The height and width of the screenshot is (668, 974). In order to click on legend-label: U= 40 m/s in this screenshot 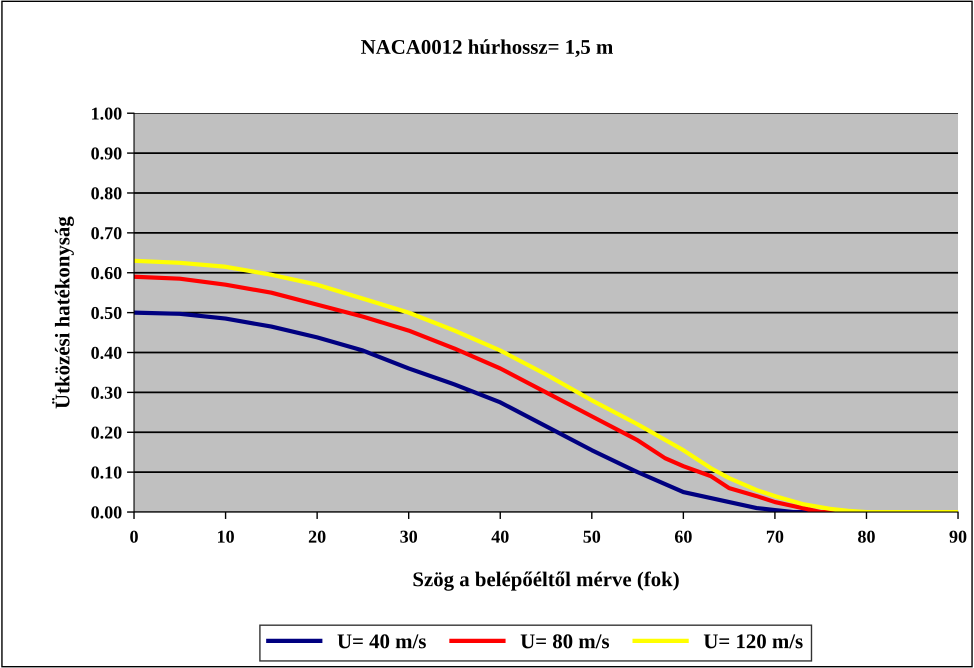, I will do `click(382, 641)`.